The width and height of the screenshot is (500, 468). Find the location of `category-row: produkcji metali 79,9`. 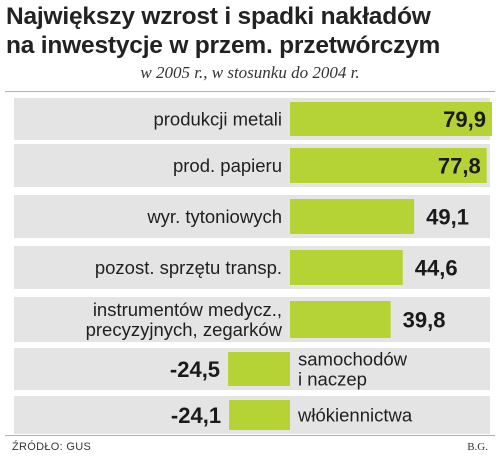

category-row: produkcji metali 79,9 is located at coordinates (253, 119).